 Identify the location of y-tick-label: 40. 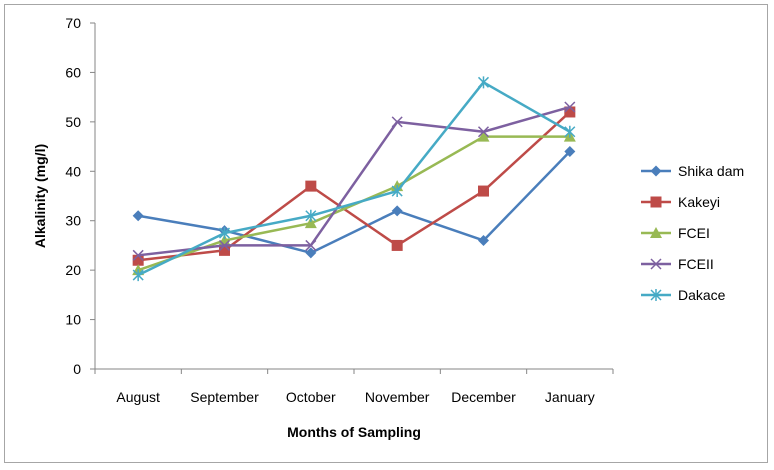
(73, 171).